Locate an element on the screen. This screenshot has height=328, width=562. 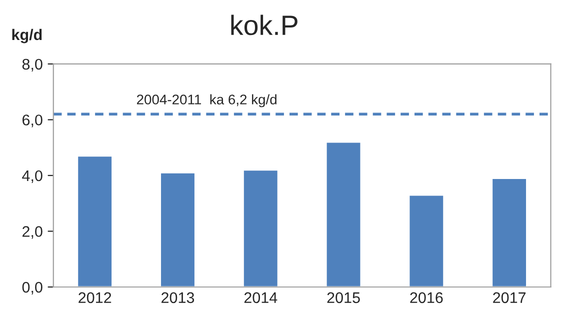
chart-title: kok.P is located at coordinates (264, 25).